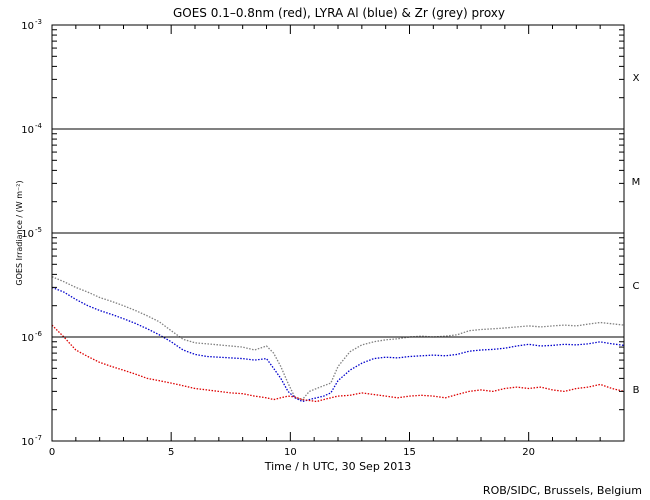 The height and width of the screenshot is (500, 650). Describe the element at coordinates (562, 490) in the screenshot. I see `credit-text: ROB/SIDC, Brussels, Belgium` at that location.